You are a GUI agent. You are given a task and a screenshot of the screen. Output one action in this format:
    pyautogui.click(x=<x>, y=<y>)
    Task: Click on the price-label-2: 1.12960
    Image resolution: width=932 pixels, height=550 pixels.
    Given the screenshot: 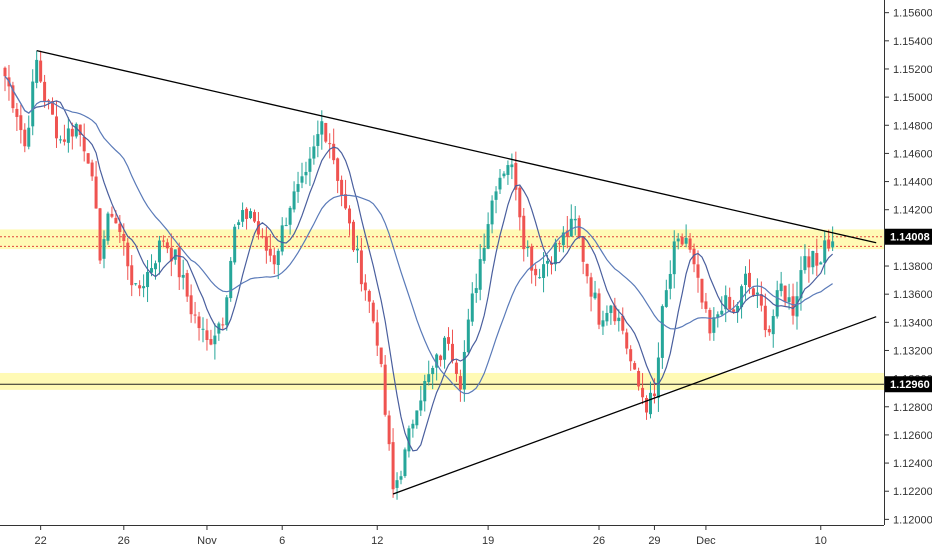 What is the action you would take?
    pyautogui.click(x=910, y=385)
    